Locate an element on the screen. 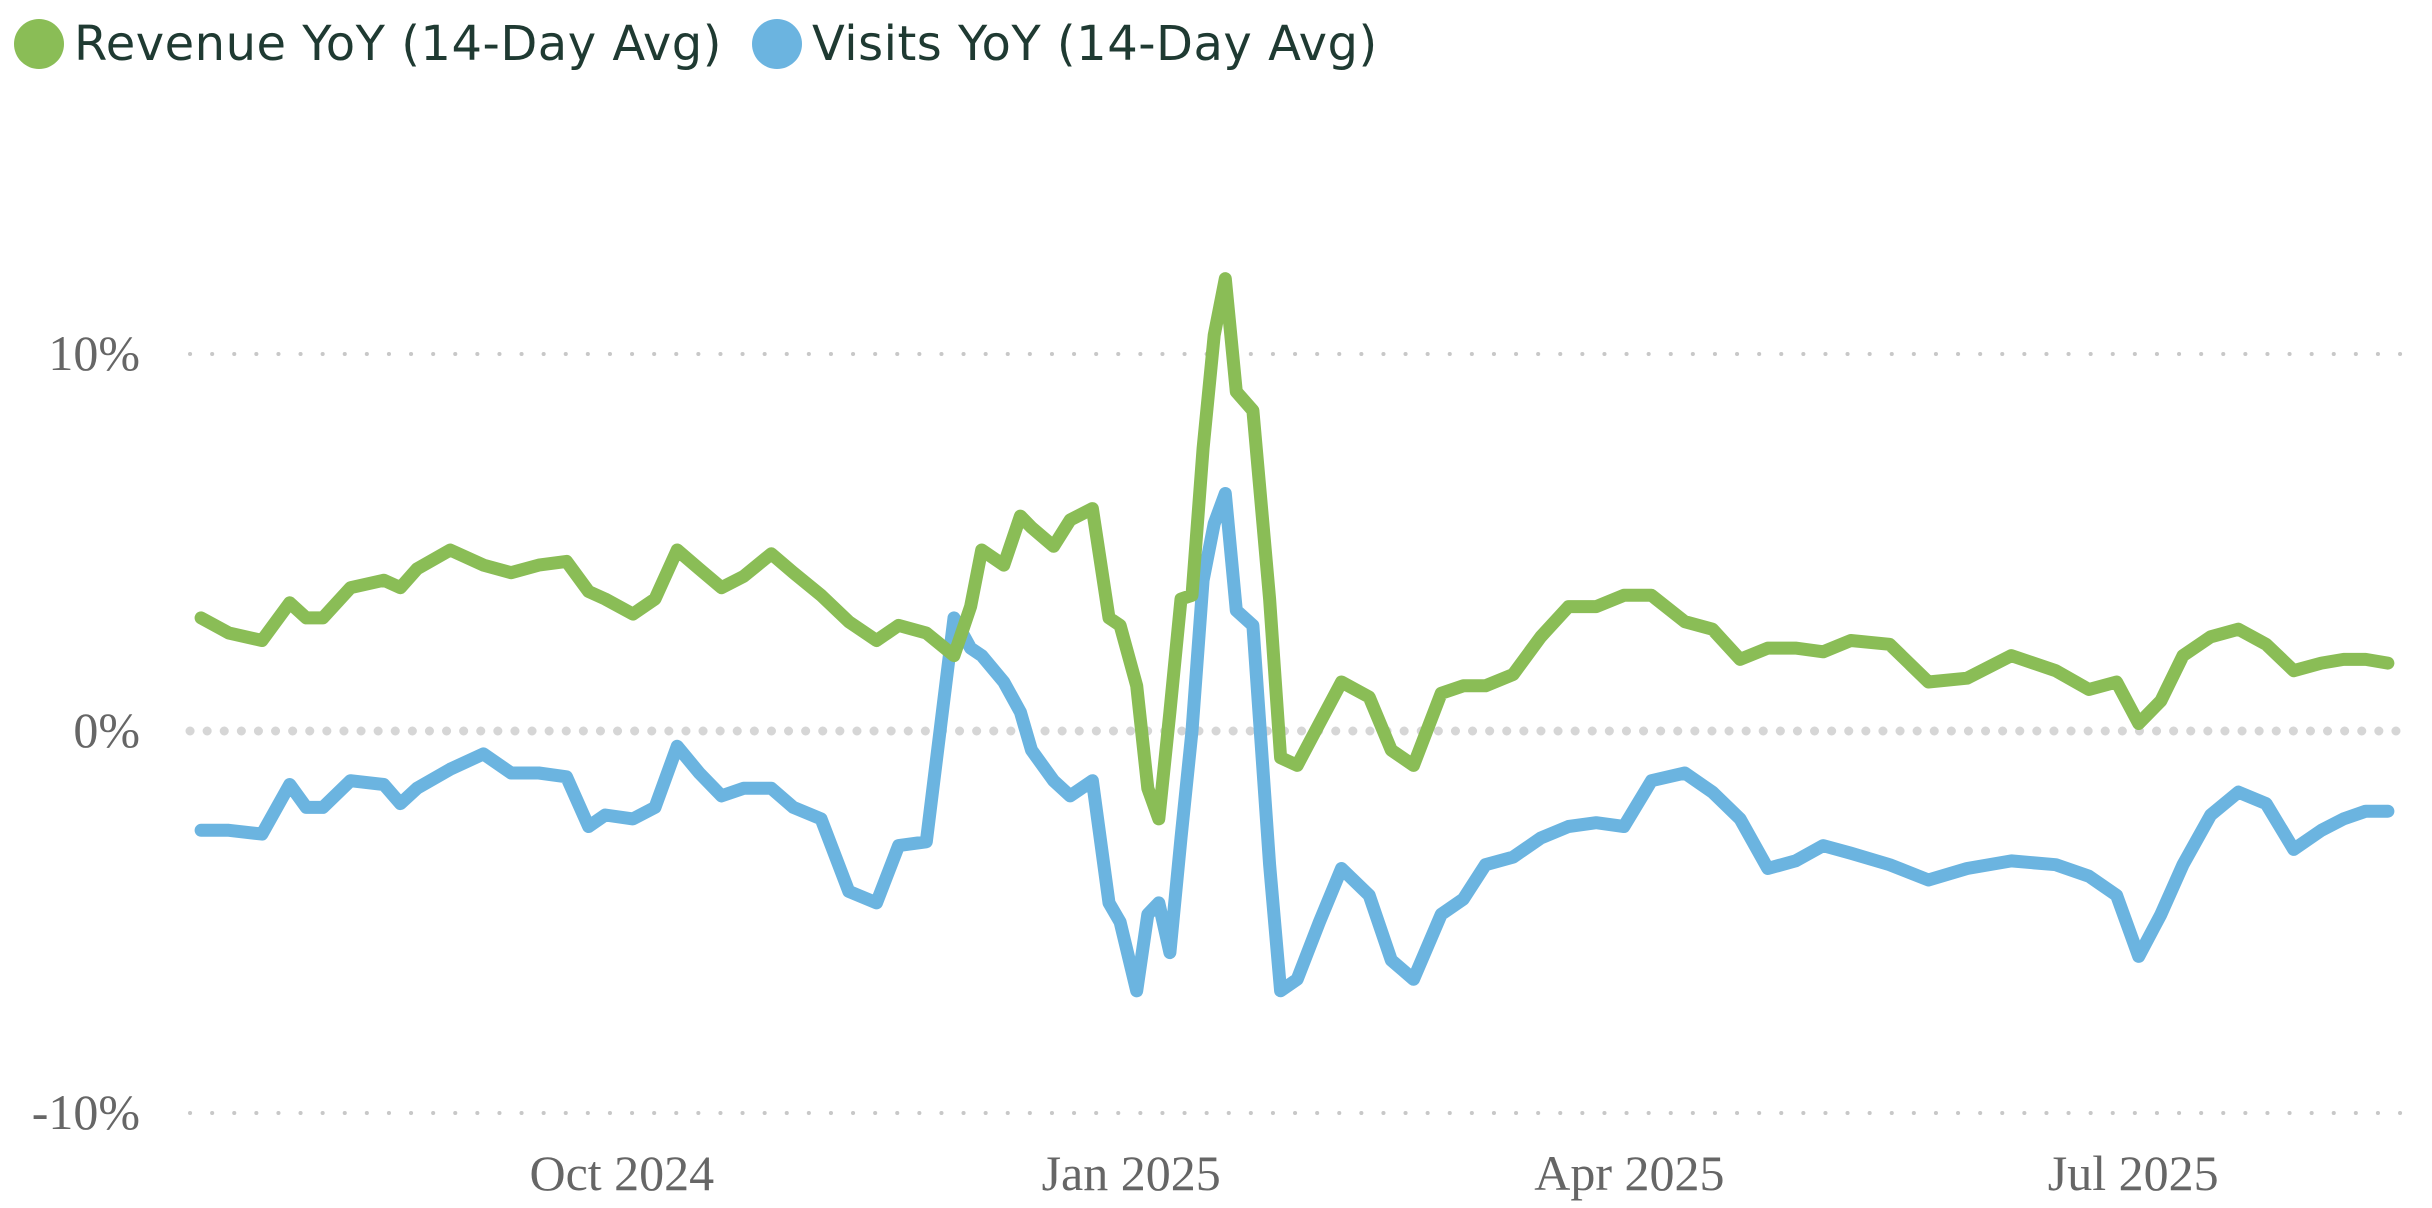 Image resolution: width=2432 pixels, height=1208 pixels. y-tick-label: 0% is located at coordinates (106, 730).